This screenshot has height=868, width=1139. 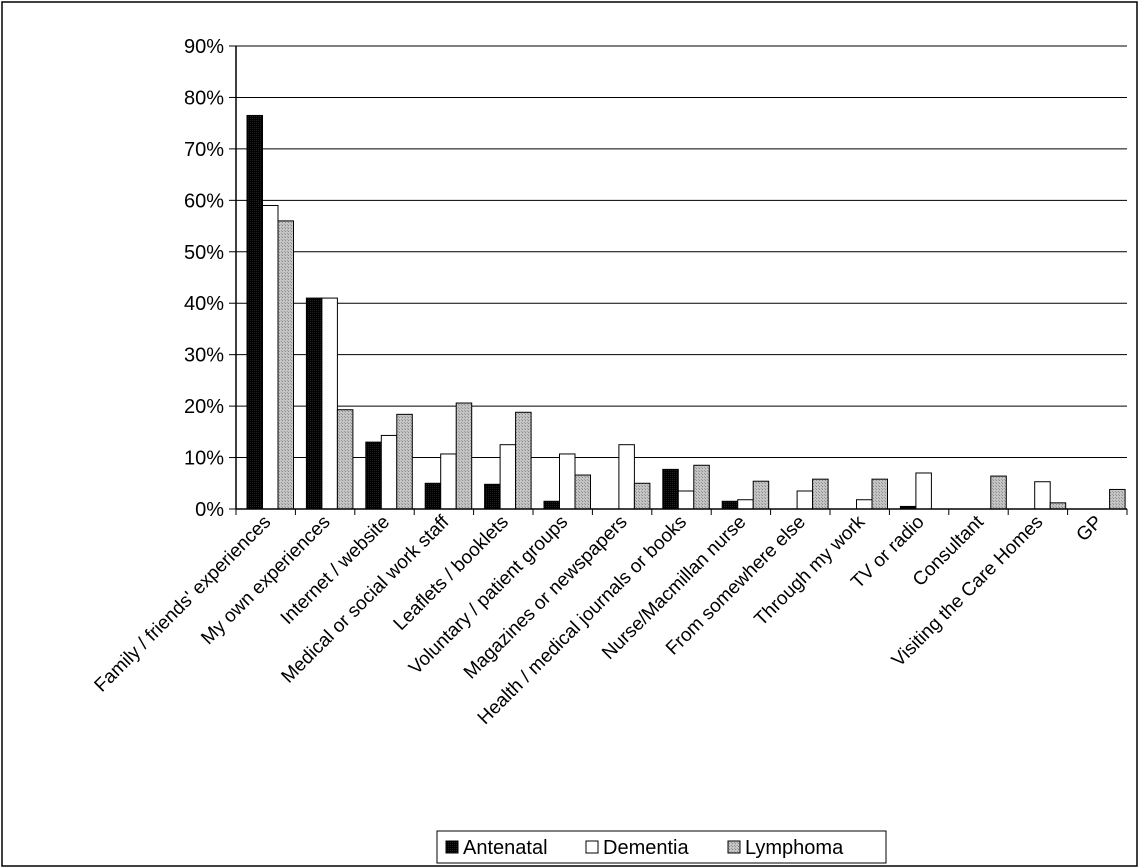 What do you see at coordinates (452, 847) in the screenshot?
I see `legend-swatch-antenatal` at bounding box center [452, 847].